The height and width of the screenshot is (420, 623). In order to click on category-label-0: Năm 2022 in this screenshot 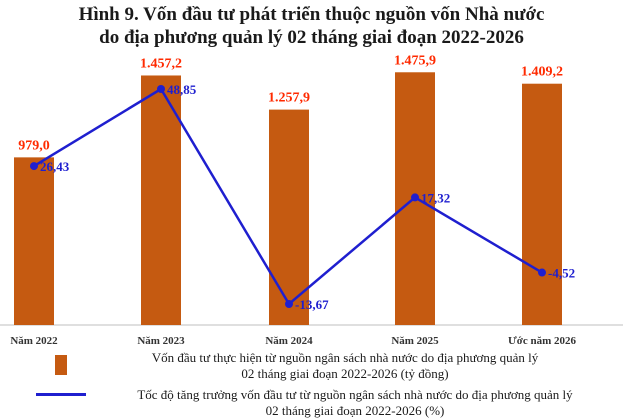, I will do `click(34, 341)`.